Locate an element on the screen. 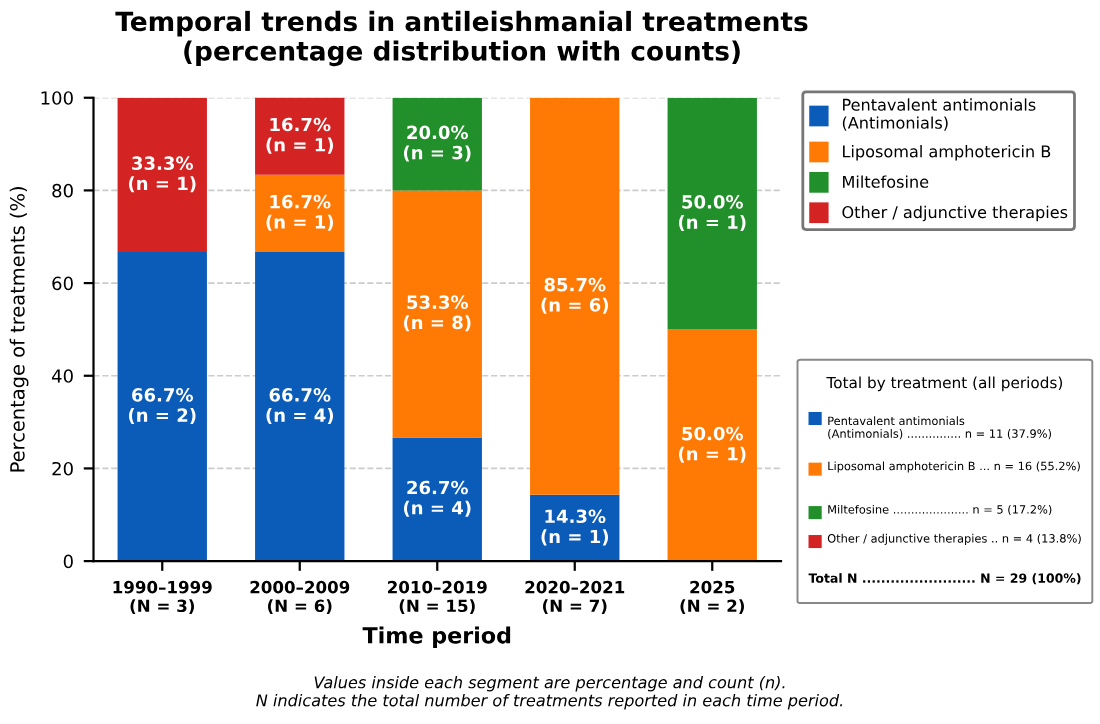 This screenshot has width=1100, height=724. data-label: 85.7% (n = 6) is located at coordinates (575, 295).